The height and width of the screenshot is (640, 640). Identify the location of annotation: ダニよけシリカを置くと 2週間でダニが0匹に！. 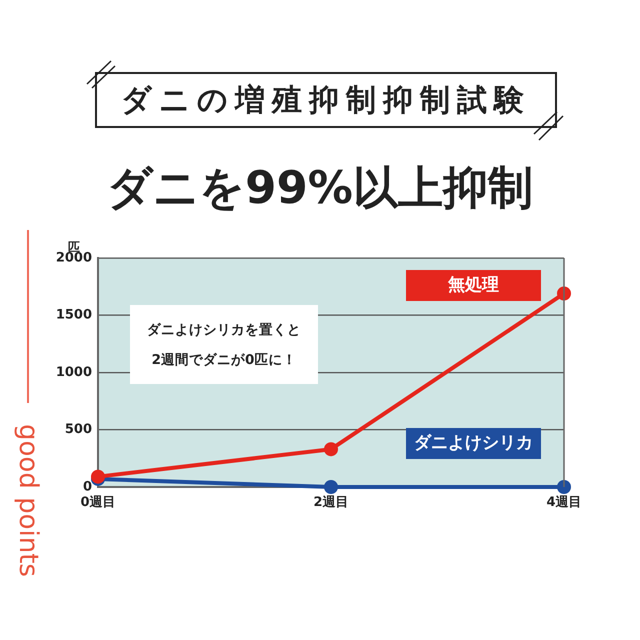
(224, 345).